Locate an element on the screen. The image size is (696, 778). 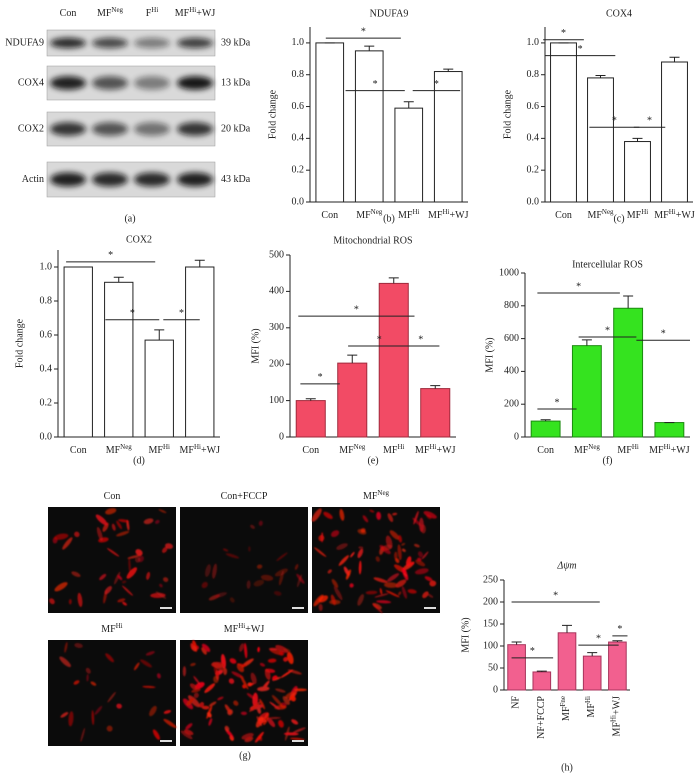
image-label-base: Con is located at coordinates (112, 496).